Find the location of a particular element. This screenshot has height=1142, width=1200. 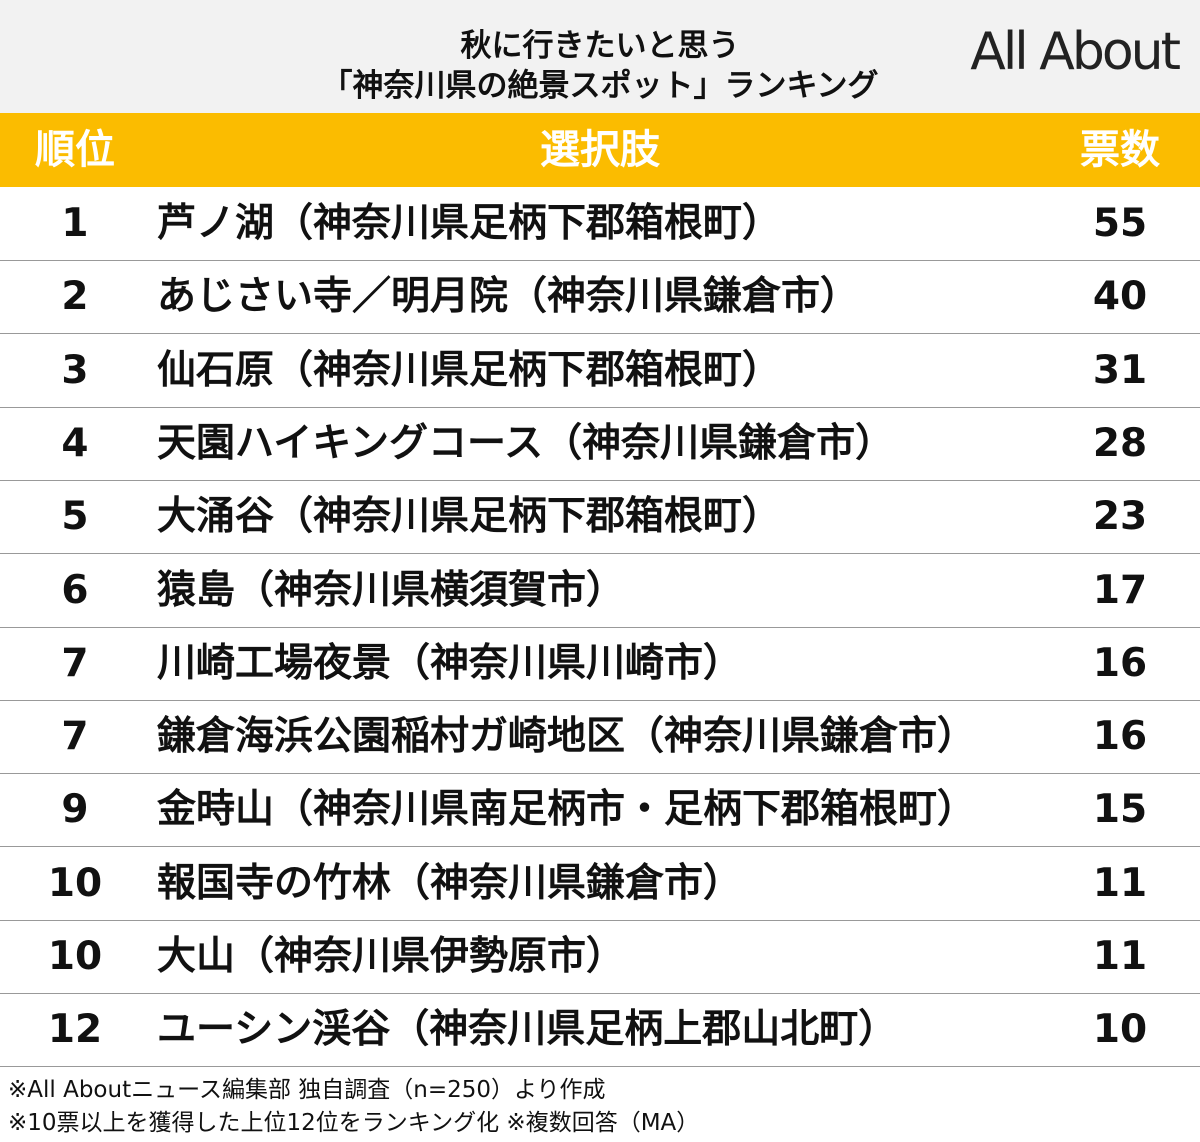

votes: 55 is located at coordinates (1120, 223).